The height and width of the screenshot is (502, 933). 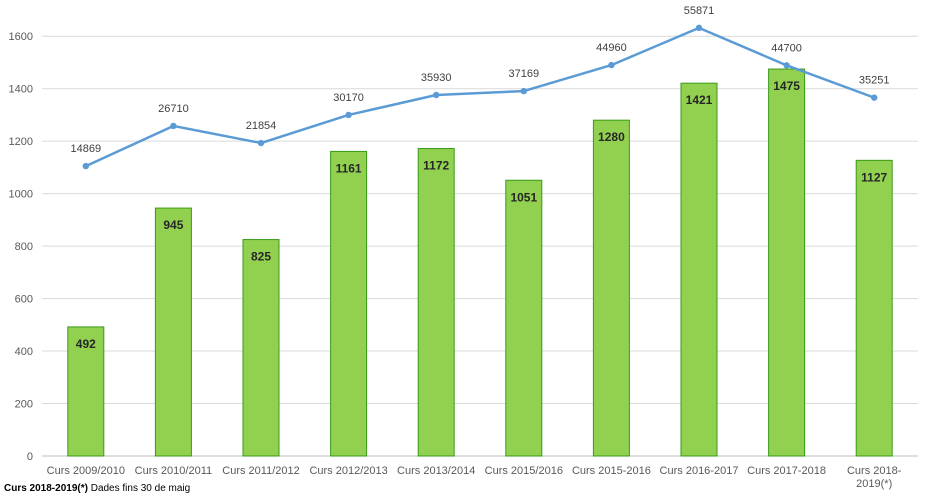 I want to click on x-category-label: Curs 2009/2010, so click(x=86, y=471).